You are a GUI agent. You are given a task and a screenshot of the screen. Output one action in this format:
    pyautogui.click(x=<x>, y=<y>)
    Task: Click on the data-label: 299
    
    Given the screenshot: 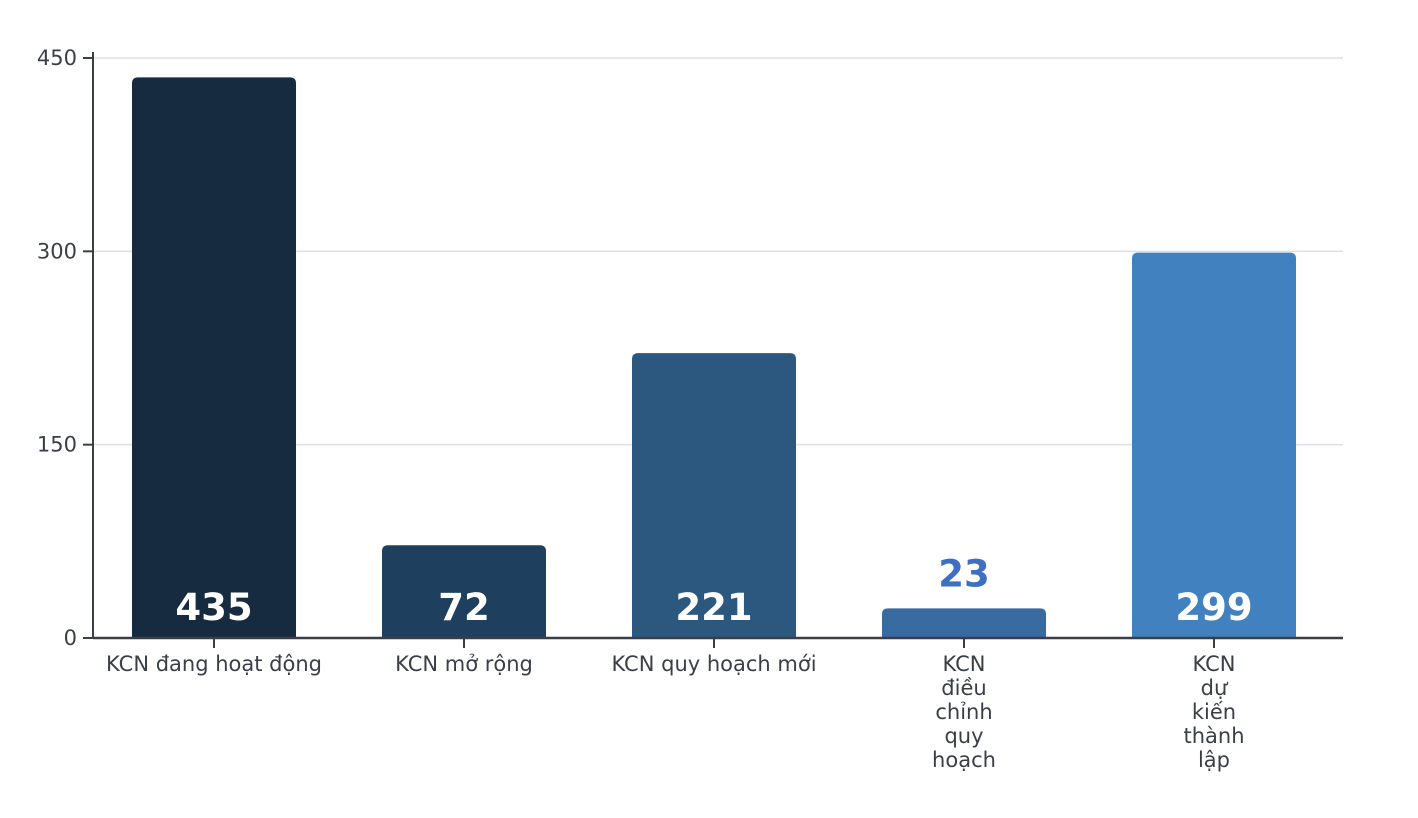 What is the action you would take?
    pyautogui.click(x=1213, y=607)
    